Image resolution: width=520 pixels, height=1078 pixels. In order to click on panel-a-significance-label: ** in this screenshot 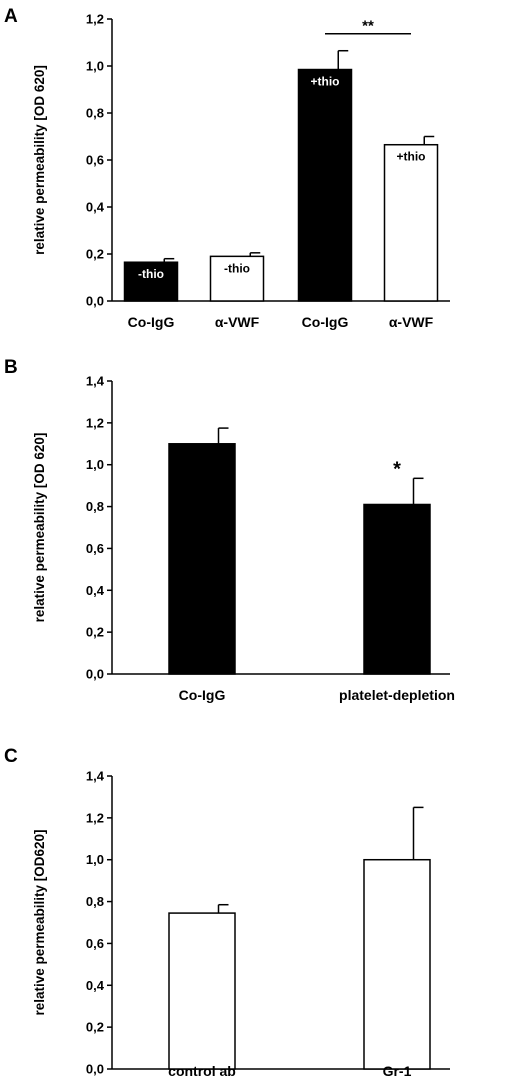, I will do `click(368, 26)`.